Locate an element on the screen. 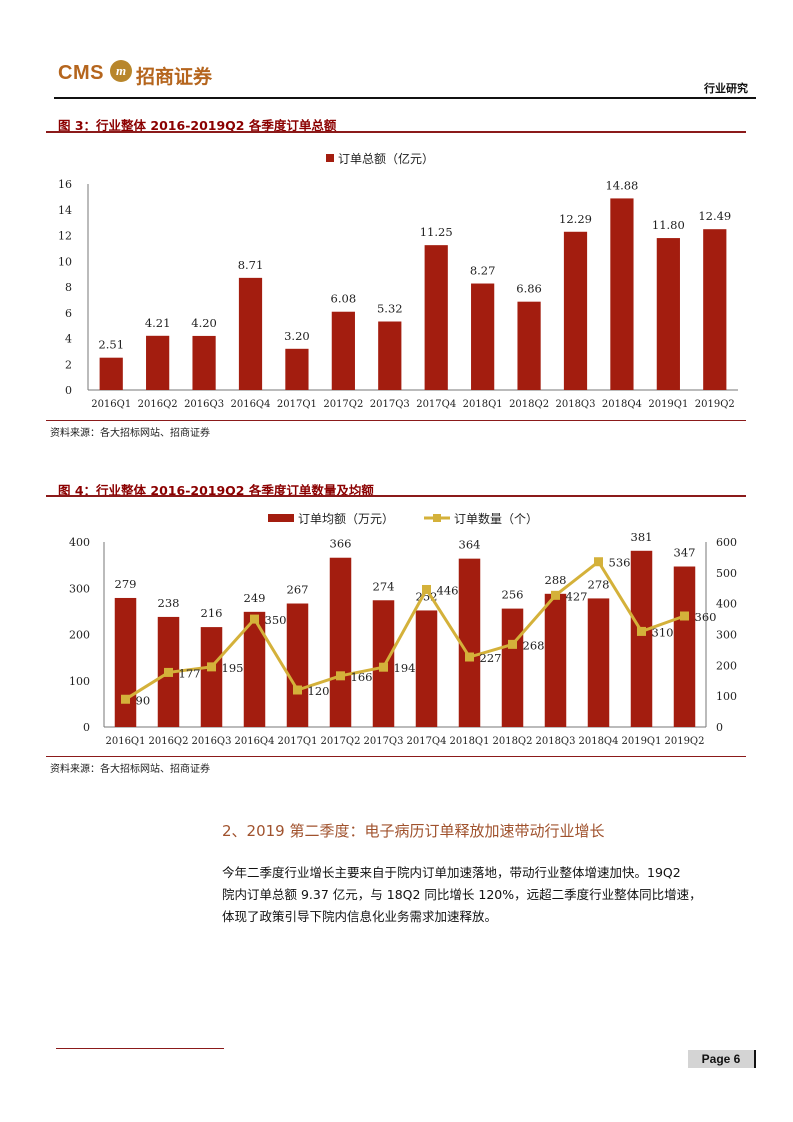  x-tick-label: 2017Q4 is located at coordinates (436, 404).